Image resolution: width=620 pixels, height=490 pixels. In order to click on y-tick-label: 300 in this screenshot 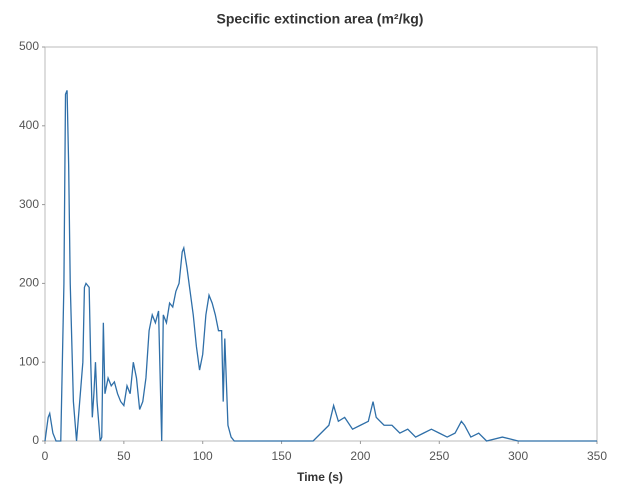, I will do `click(29, 204)`.